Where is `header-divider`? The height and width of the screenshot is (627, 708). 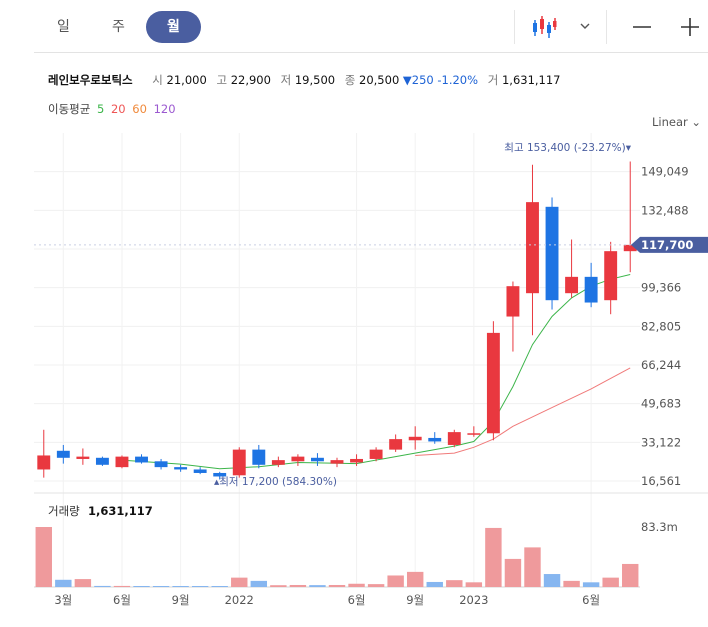
header-divider is located at coordinates (371, 52).